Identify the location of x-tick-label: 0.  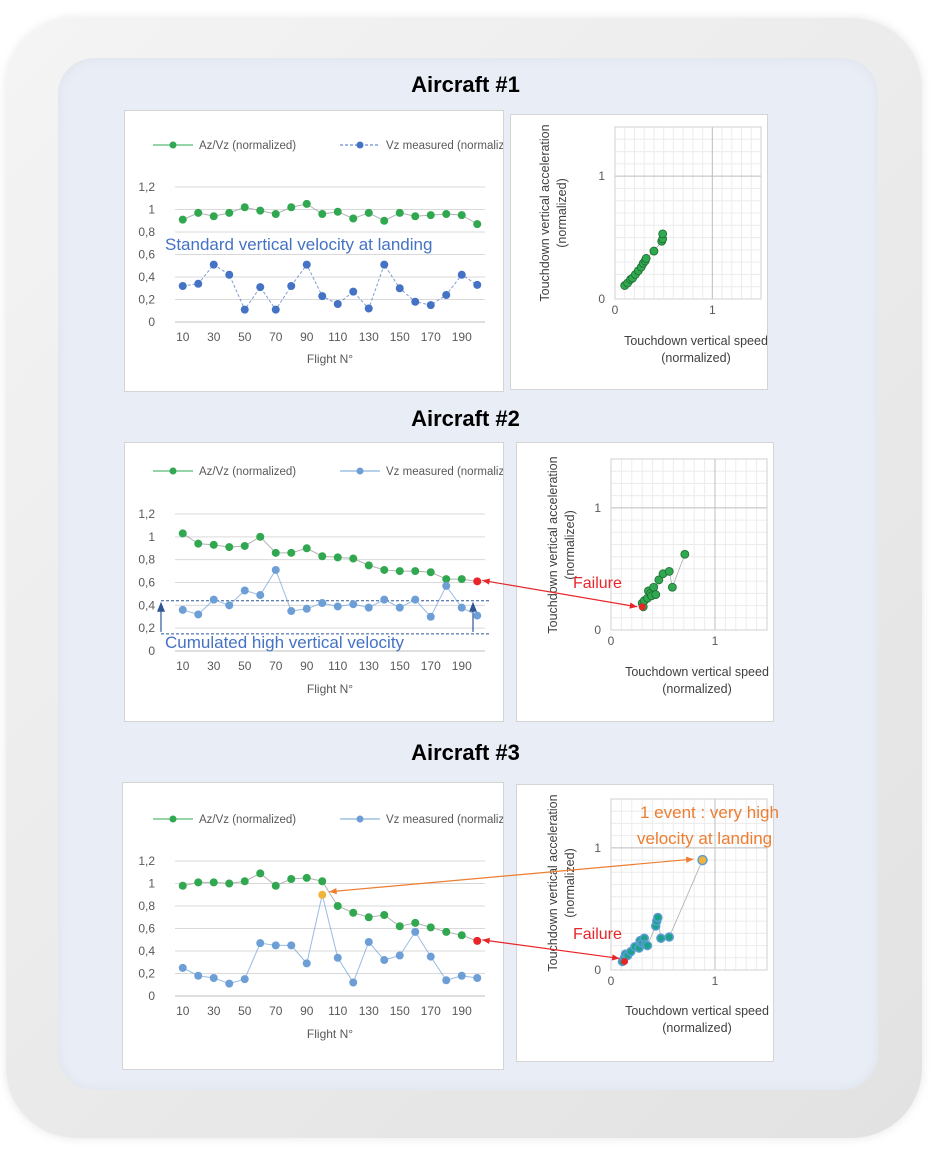
(615, 310).